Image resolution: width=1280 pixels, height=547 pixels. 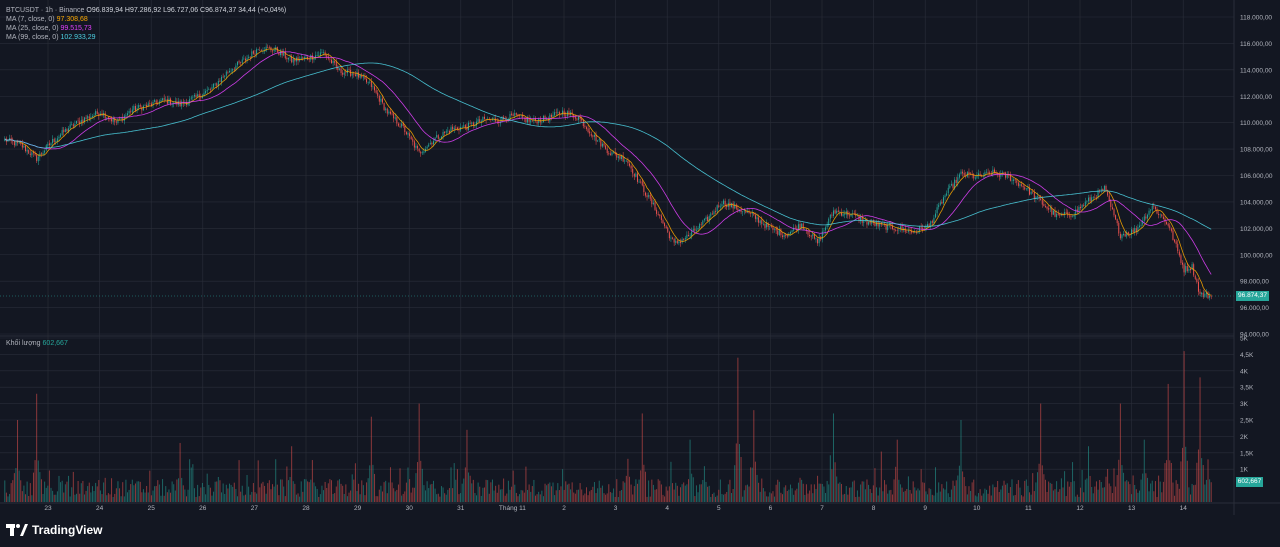 I want to click on ma7-row: MA (7, close, 0) 97.308,68, so click(x=146, y=19).